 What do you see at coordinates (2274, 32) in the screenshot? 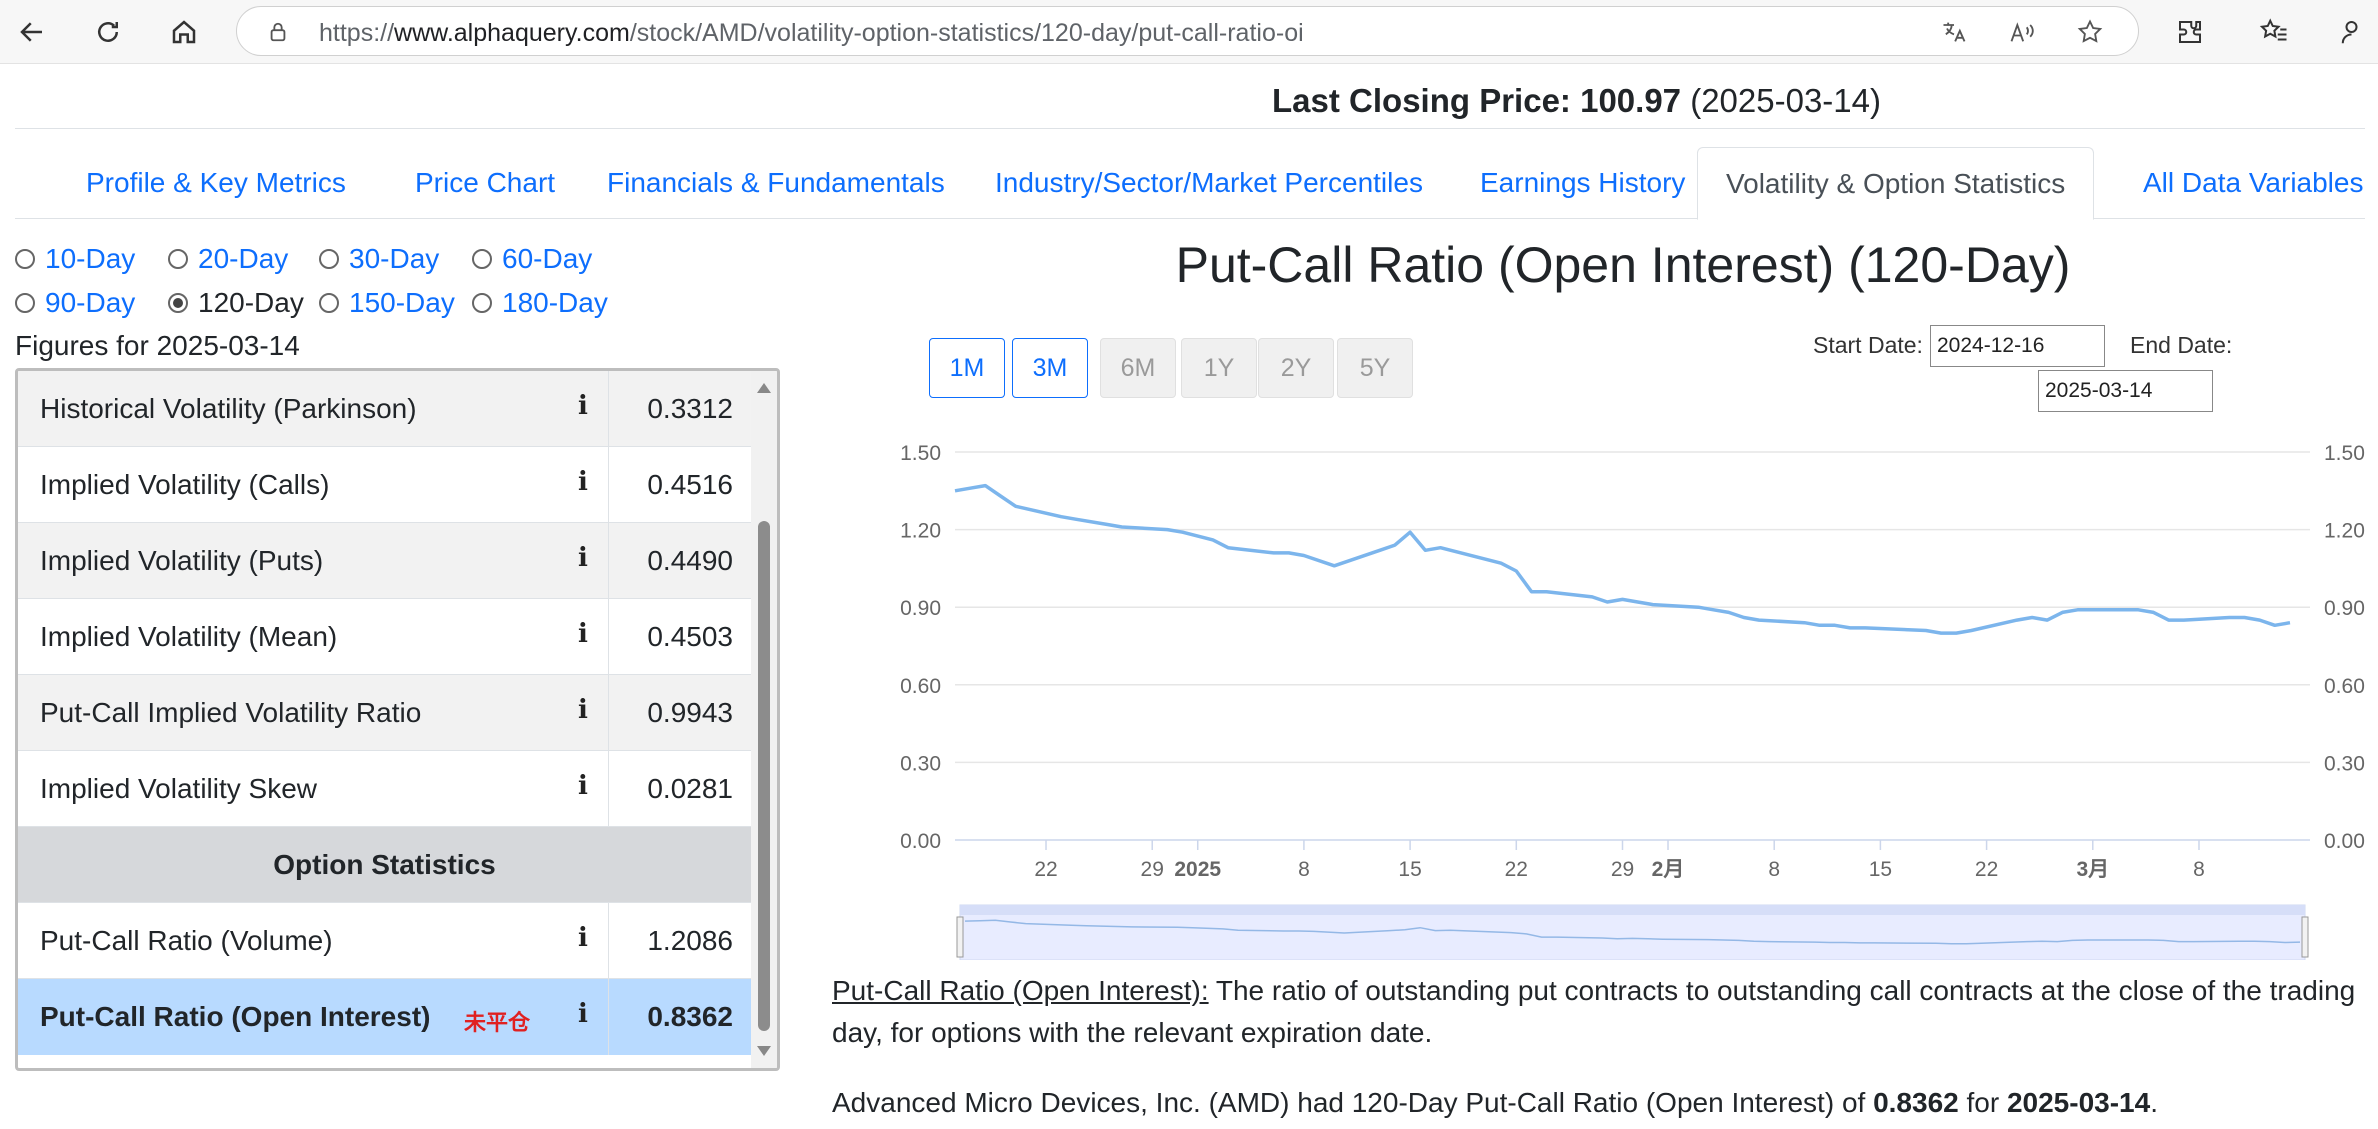
I see `favorites-icon` at bounding box center [2274, 32].